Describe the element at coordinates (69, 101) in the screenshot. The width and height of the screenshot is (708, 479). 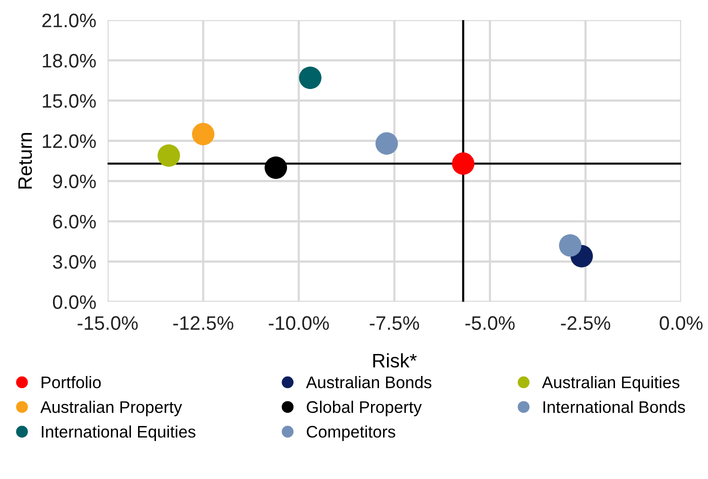
I see `y-tick-label: 15.0%` at that location.